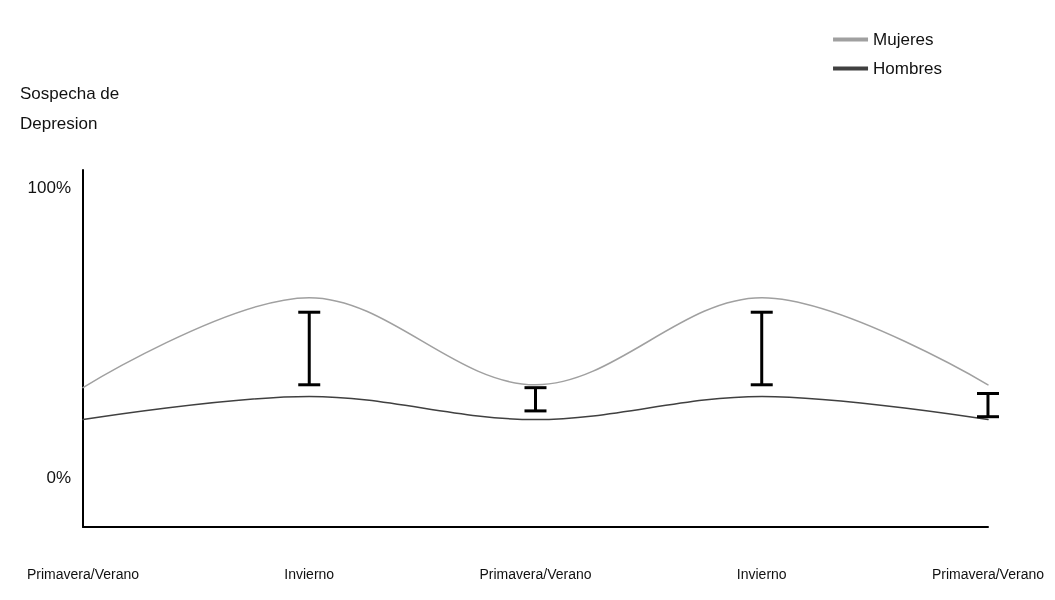  What do you see at coordinates (903, 39) in the screenshot?
I see `legend-label: Mujeres` at bounding box center [903, 39].